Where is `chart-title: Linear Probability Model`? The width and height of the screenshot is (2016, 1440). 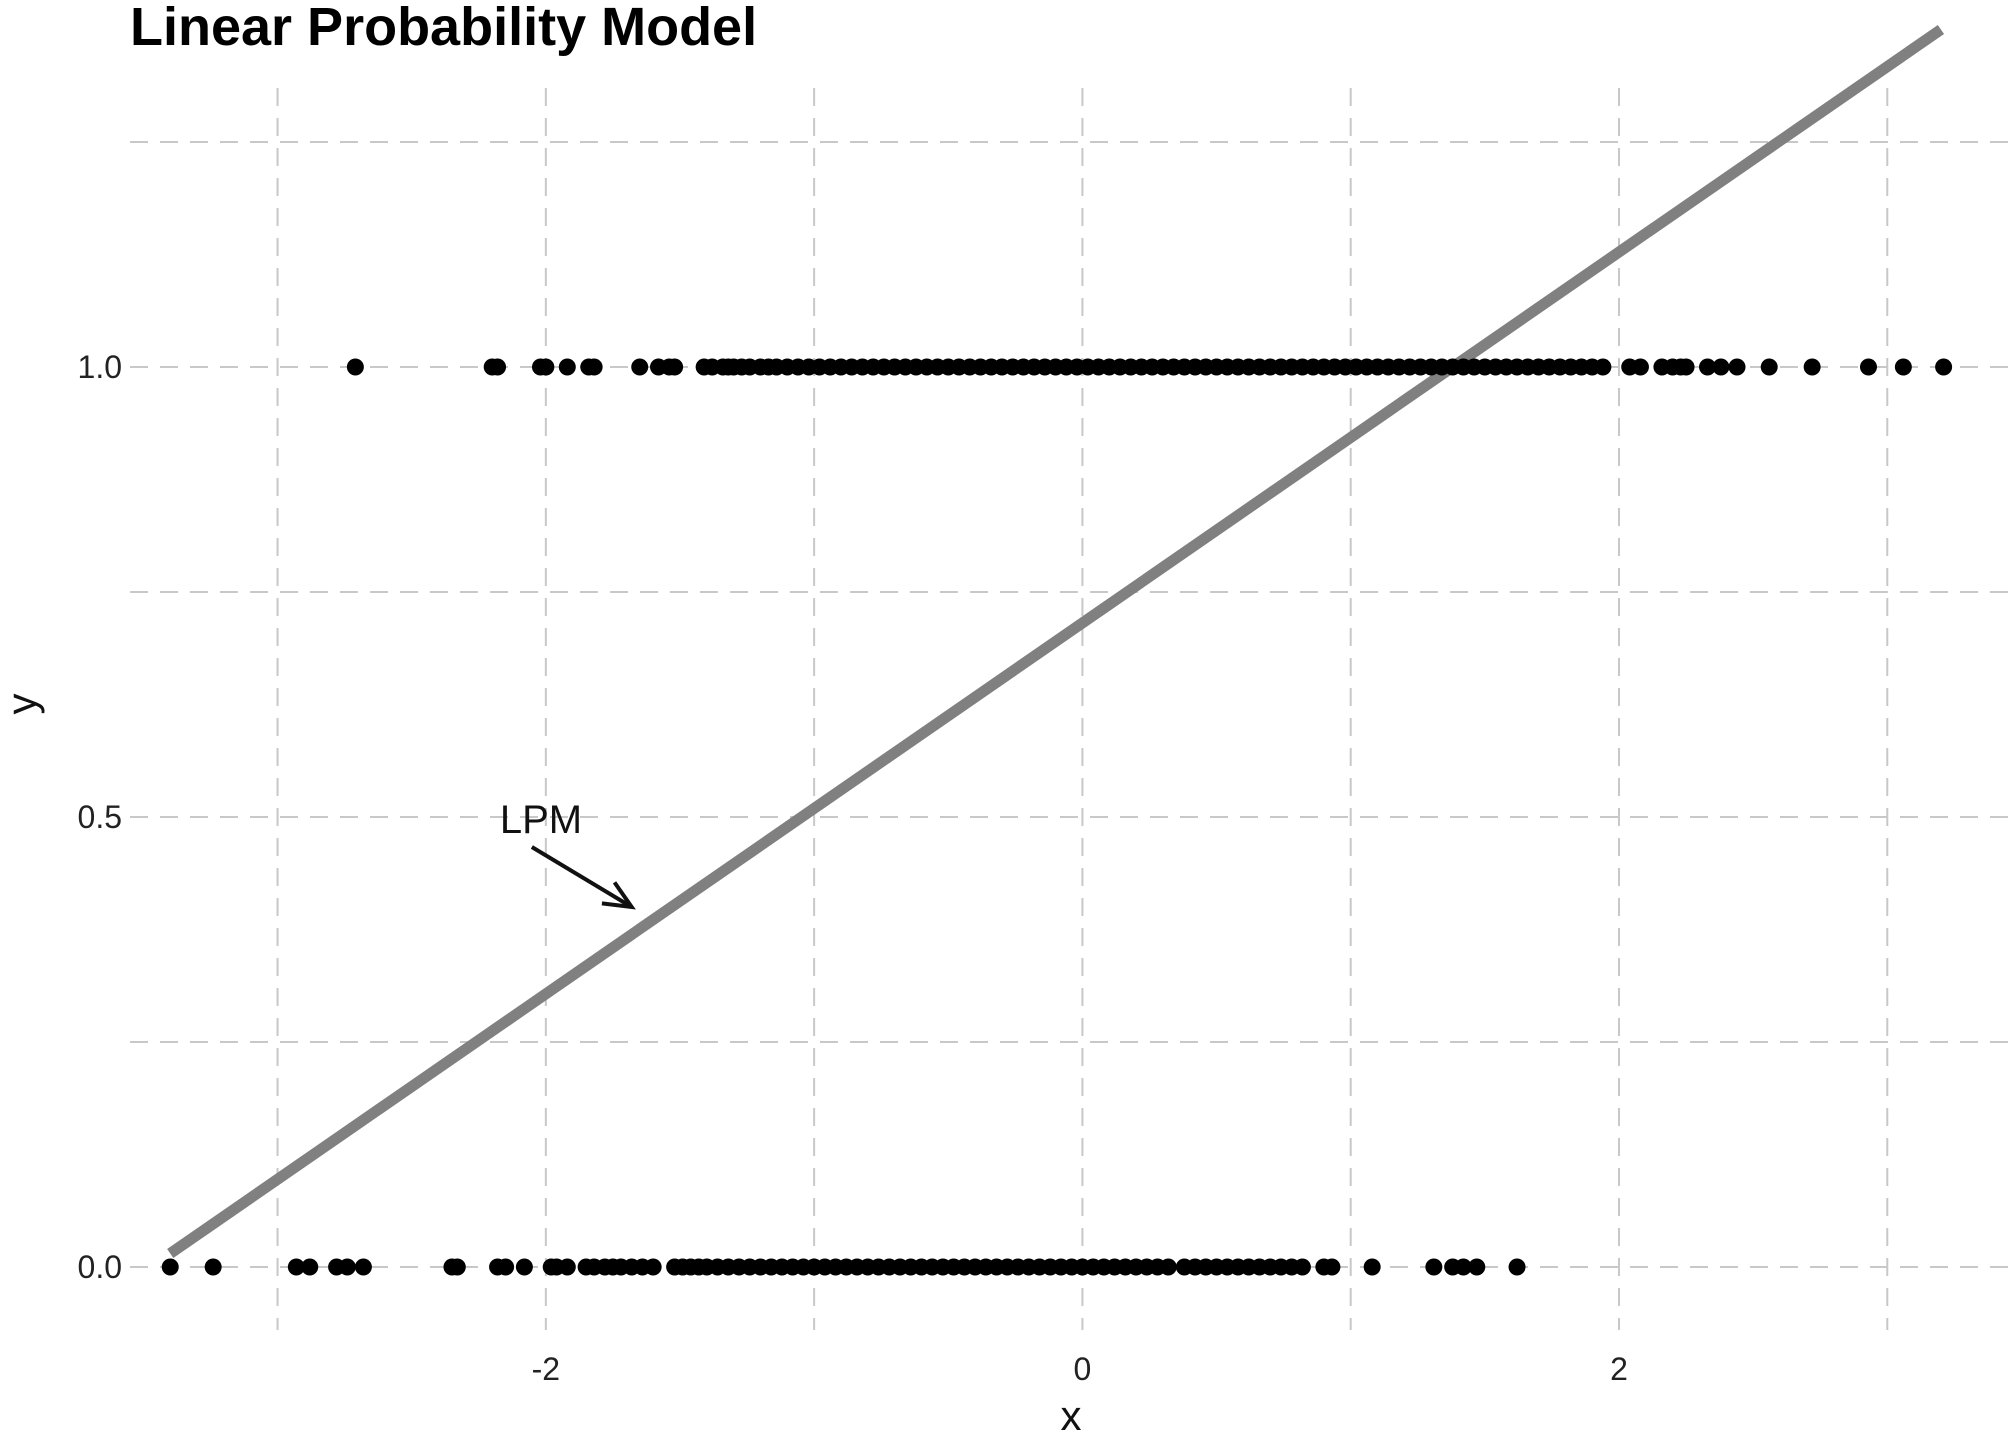
chart-title: Linear Probability Model is located at coordinates (443, 28).